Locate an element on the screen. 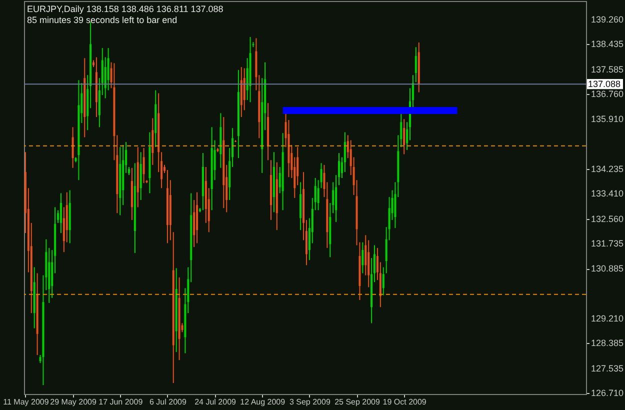 The height and width of the screenshot is (410, 625). y-tick-label: 133.410 is located at coordinates (607, 193).